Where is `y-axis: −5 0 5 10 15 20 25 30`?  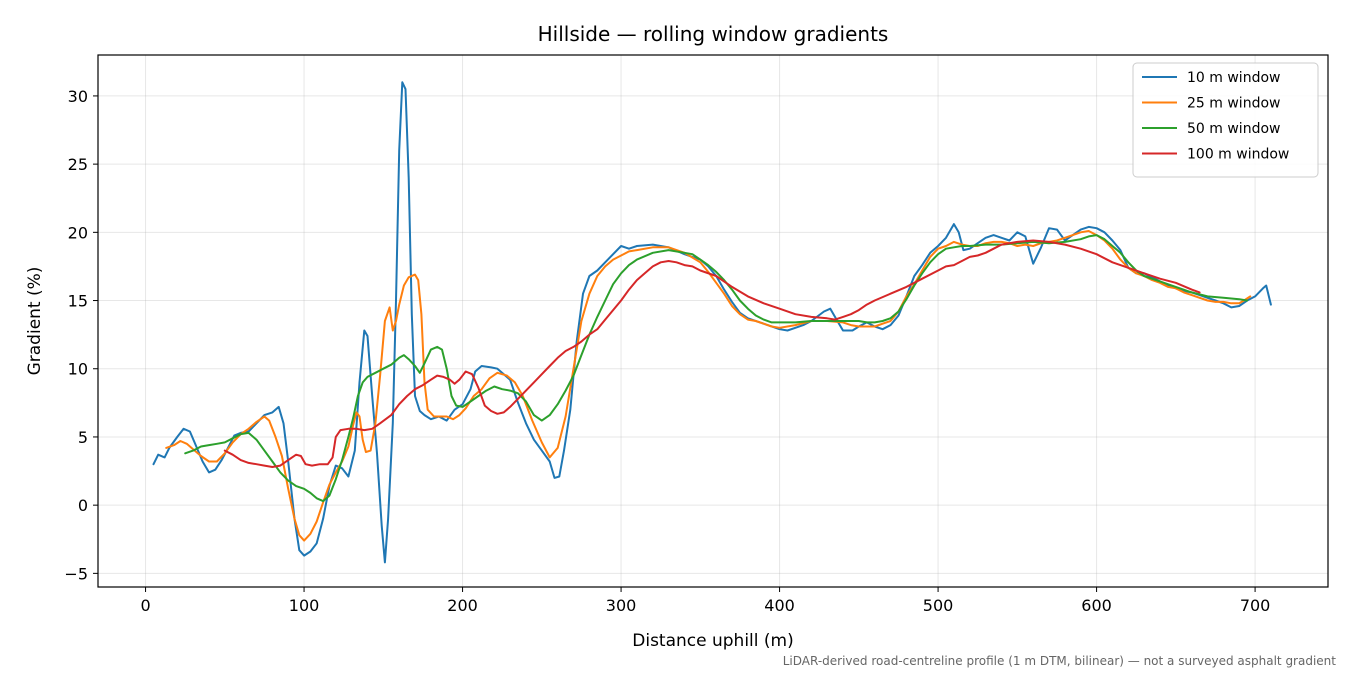
y-axis: −5 0 5 10 15 20 25 30 is located at coordinates (81, 335).